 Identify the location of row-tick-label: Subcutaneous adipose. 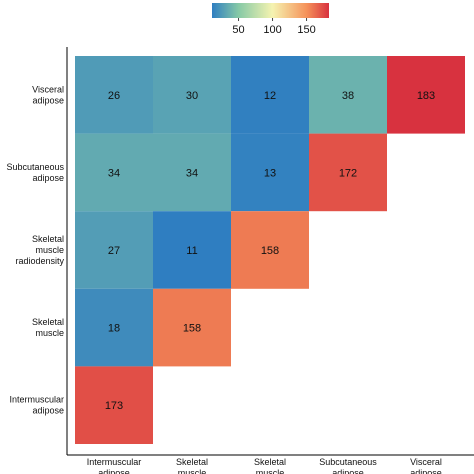
(35, 172).